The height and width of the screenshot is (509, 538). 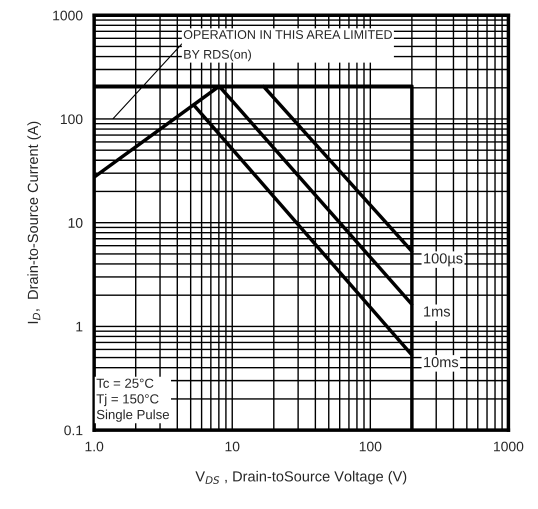 What do you see at coordinates (441, 362) in the screenshot?
I see `series-label: 10ms` at bounding box center [441, 362].